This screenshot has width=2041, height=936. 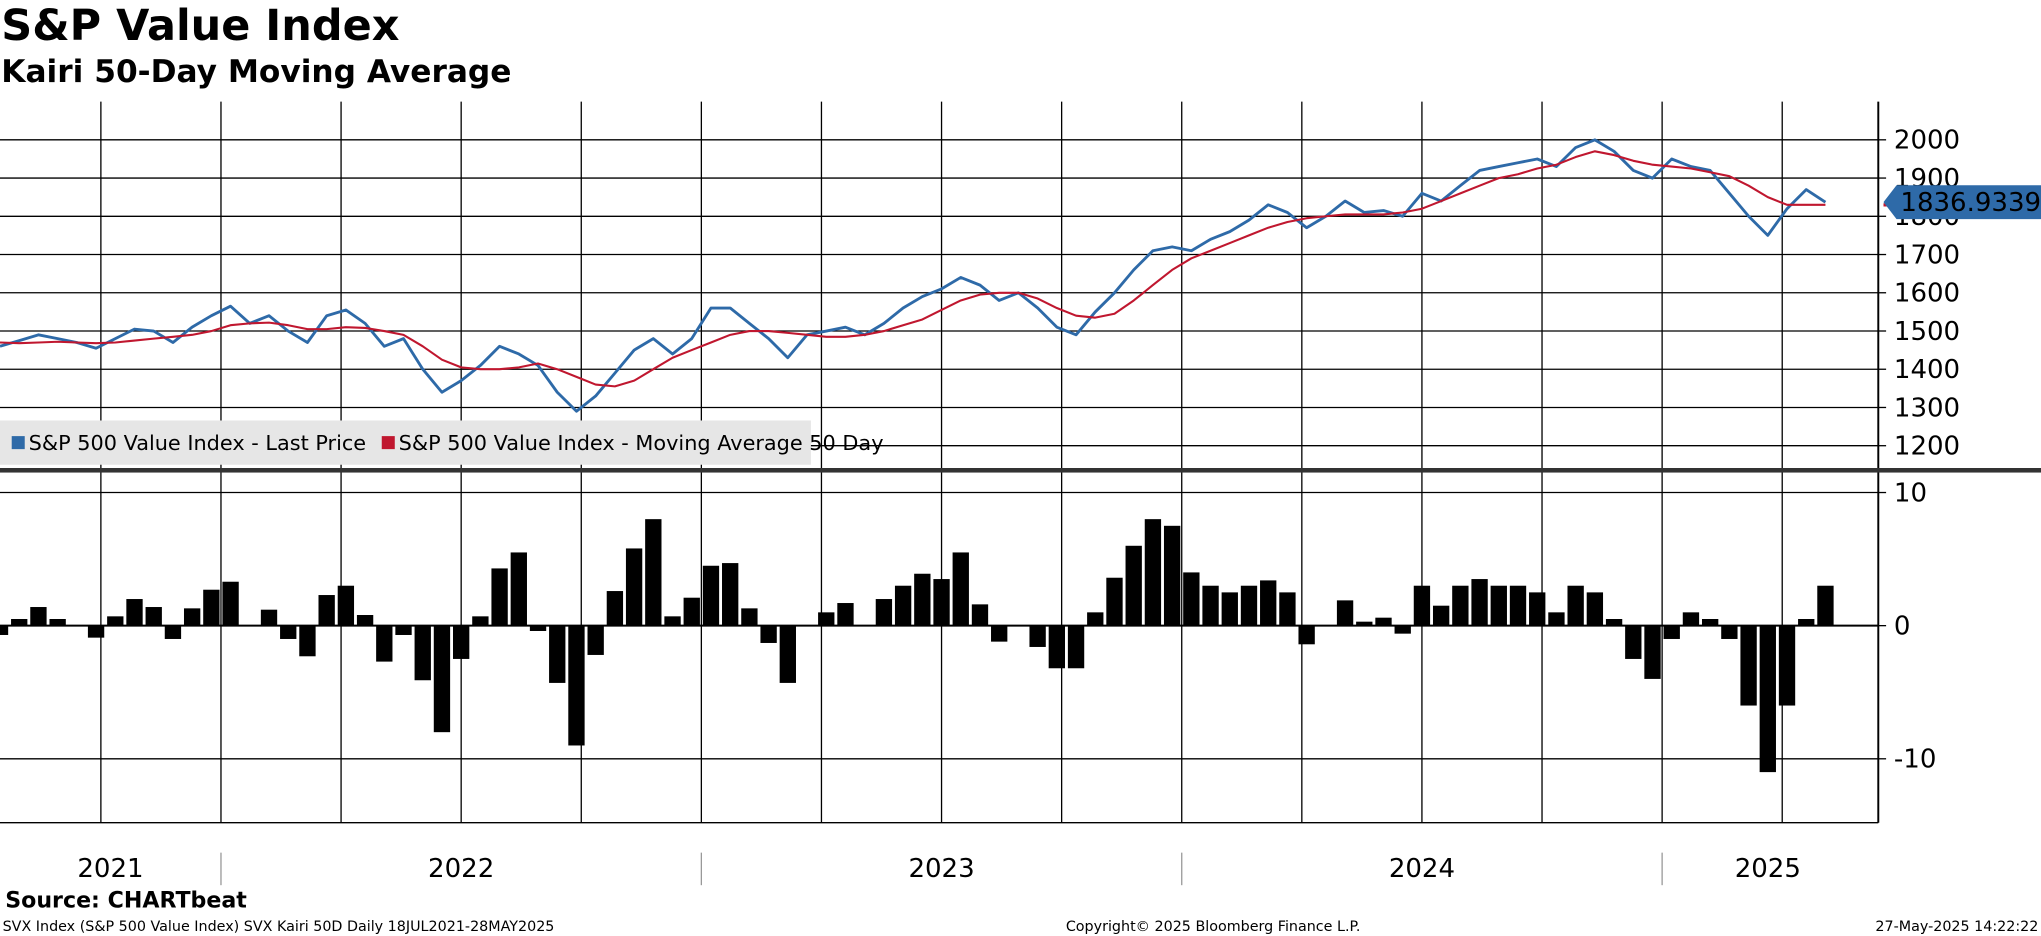 What do you see at coordinates (1927, 141) in the screenshot?
I see `y-tick-label: 2000` at bounding box center [1927, 141].